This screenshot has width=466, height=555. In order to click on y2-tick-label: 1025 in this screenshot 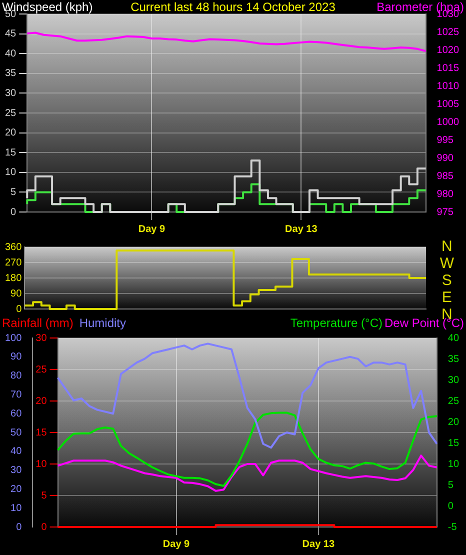, I will do `click(448, 32)`.